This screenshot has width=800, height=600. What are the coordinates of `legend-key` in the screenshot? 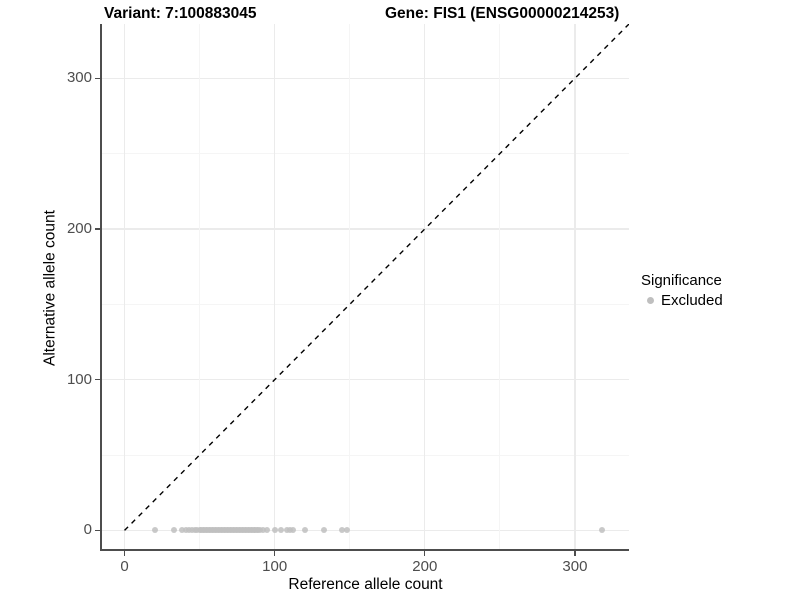 It's located at (650, 300).